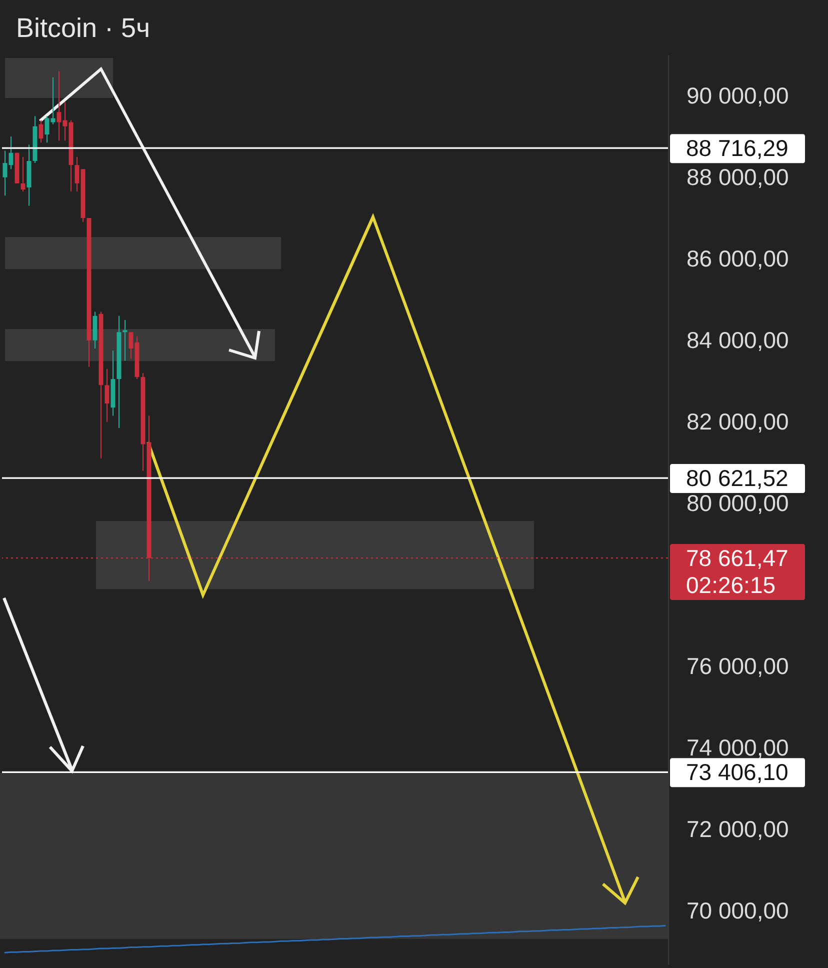 This screenshot has height=968, width=828. I want to click on y-tick-label: 88 000,00, so click(737, 177).